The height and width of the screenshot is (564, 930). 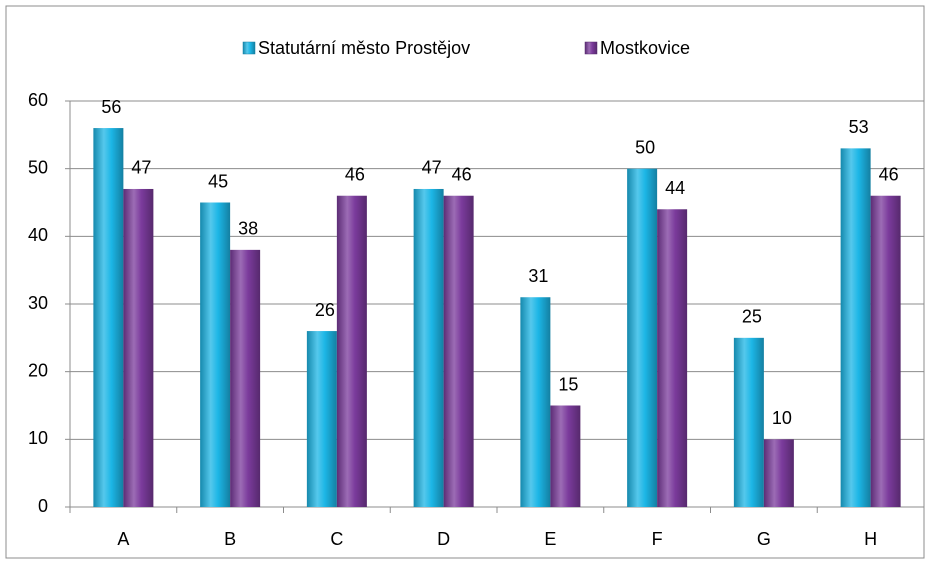 I want to click on data-label: 31, so click(x=538, y=276).